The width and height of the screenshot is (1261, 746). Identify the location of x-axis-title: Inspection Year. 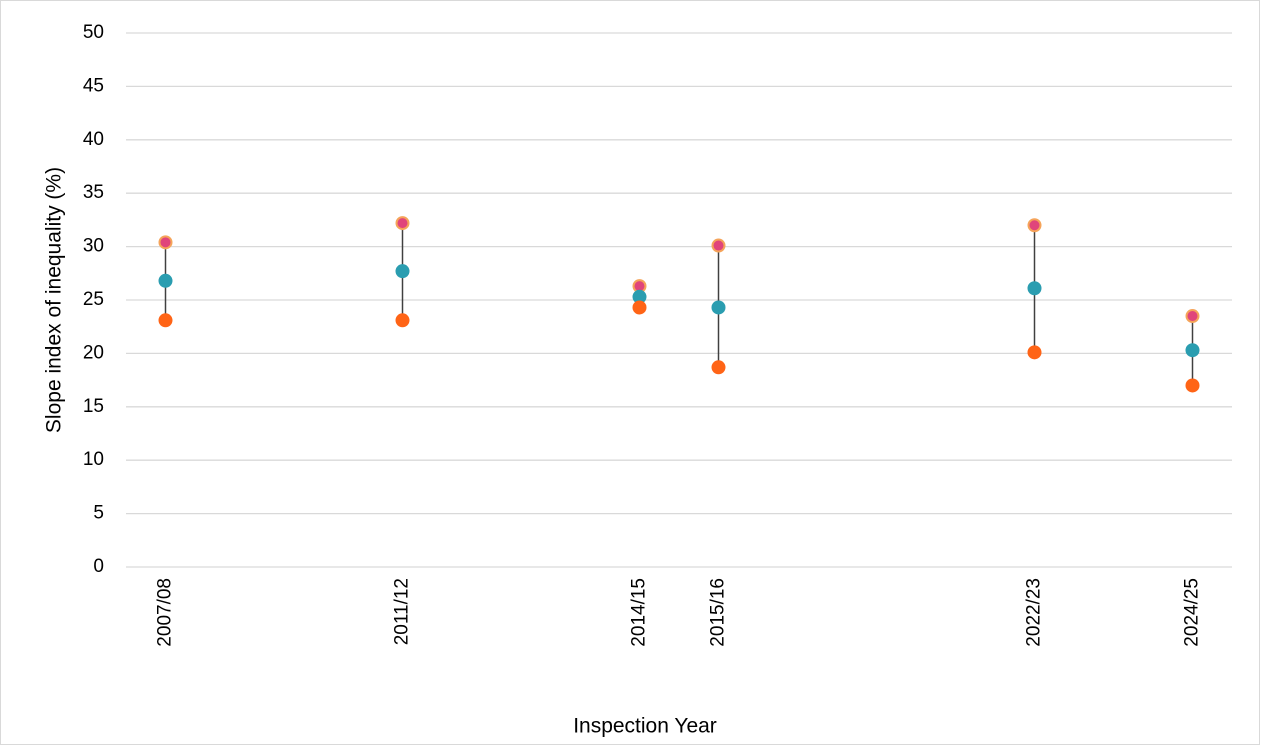
(645, 726).